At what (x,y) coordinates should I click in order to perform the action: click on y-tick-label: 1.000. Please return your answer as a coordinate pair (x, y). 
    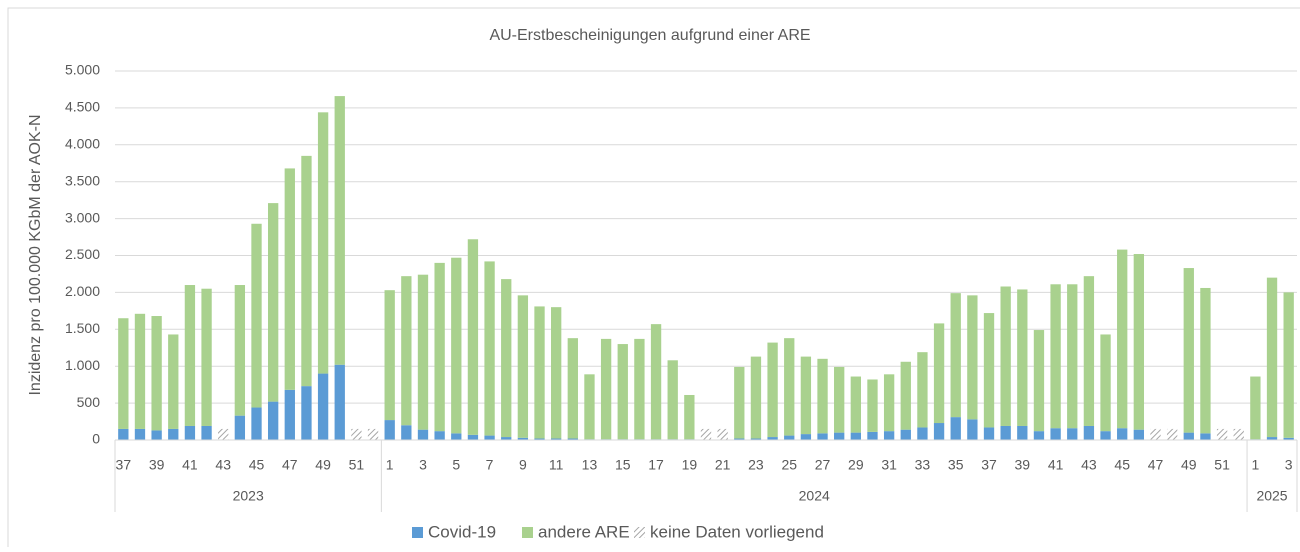
    Looking at the image, I should click on (82, 365).